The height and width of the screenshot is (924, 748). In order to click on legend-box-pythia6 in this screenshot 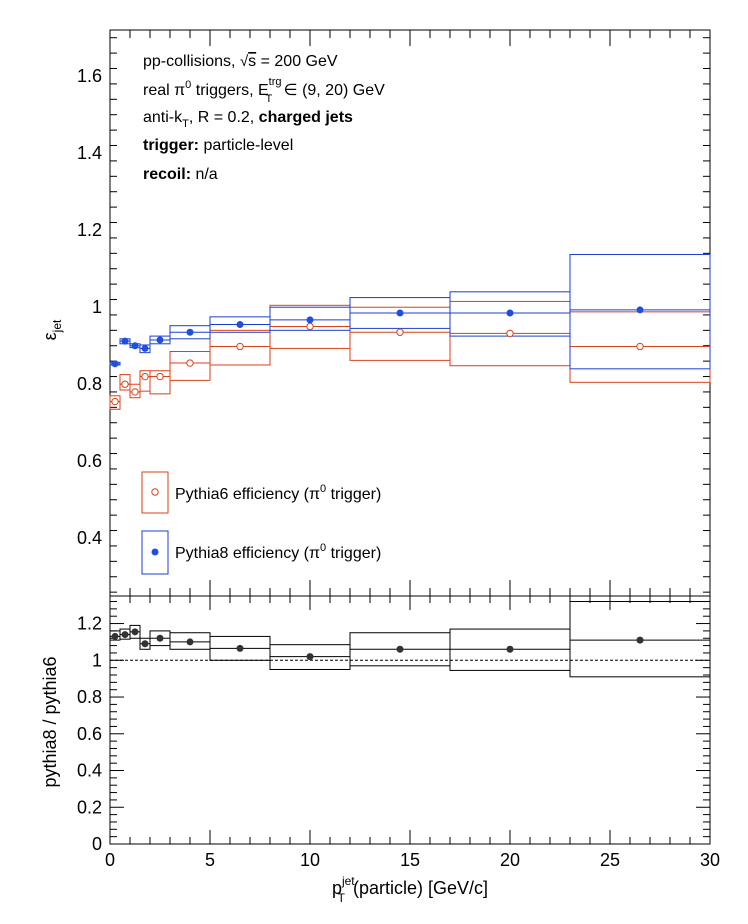, I will do `click(155, 492)`.